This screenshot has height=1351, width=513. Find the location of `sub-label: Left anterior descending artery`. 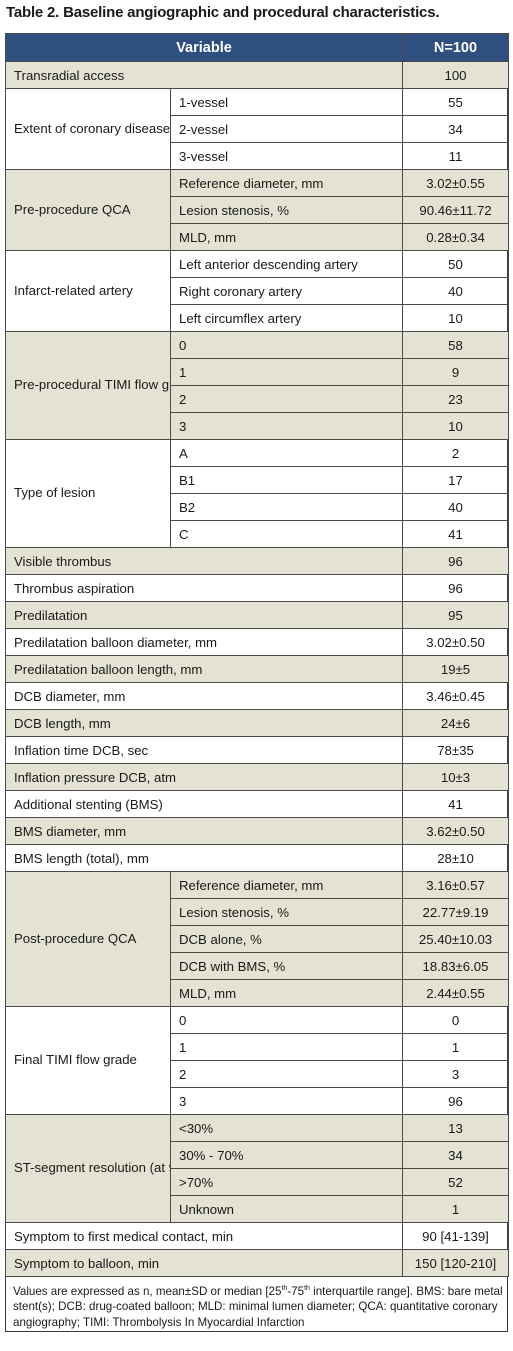

sub-label: Left anterior descending artery is located at coordinates (286, 264).